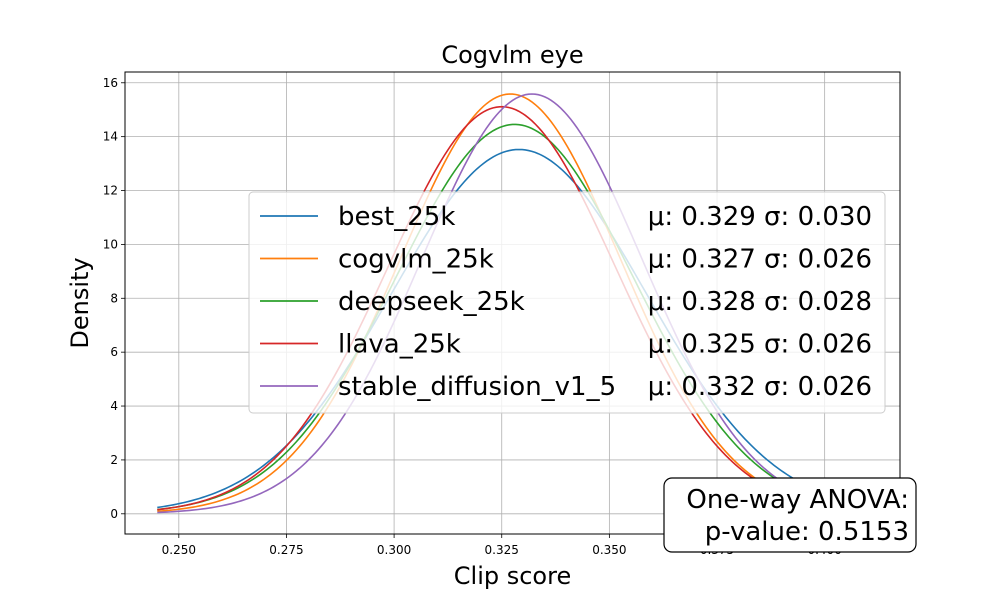 The width and height of the screenshot is (1000, 600). Describe the element at coordinates (179, 550) in the screenshot. I see `x-tick-label: 0.250` at that location.